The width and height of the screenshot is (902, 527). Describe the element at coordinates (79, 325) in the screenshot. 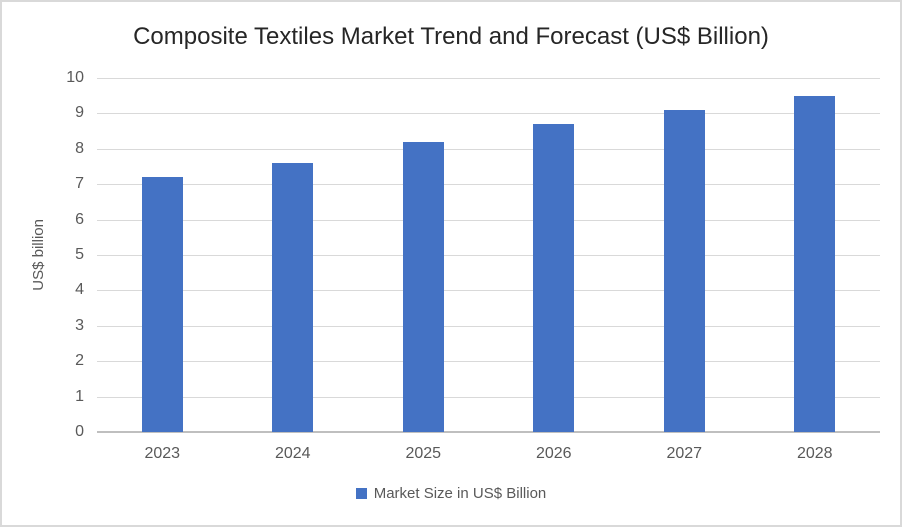

I see `y-tick-label-3: 3` at that location.